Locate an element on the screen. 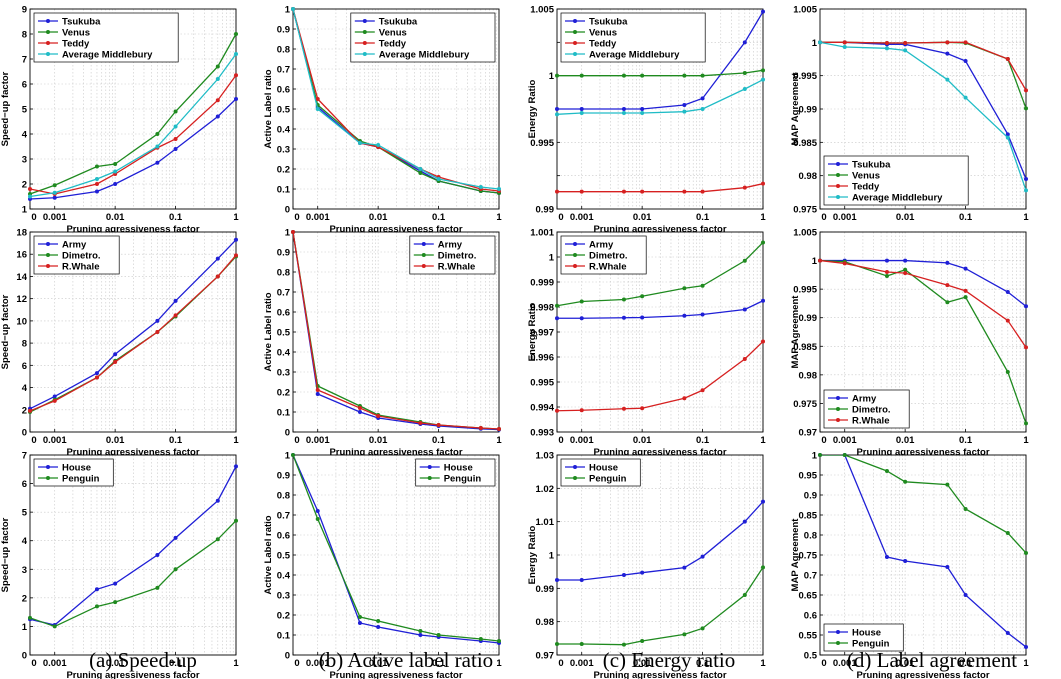 The width and height of the screenshot is (1061, 679). chart-10-ylabel: Energy Ratio is located at coordinates (532, 555).